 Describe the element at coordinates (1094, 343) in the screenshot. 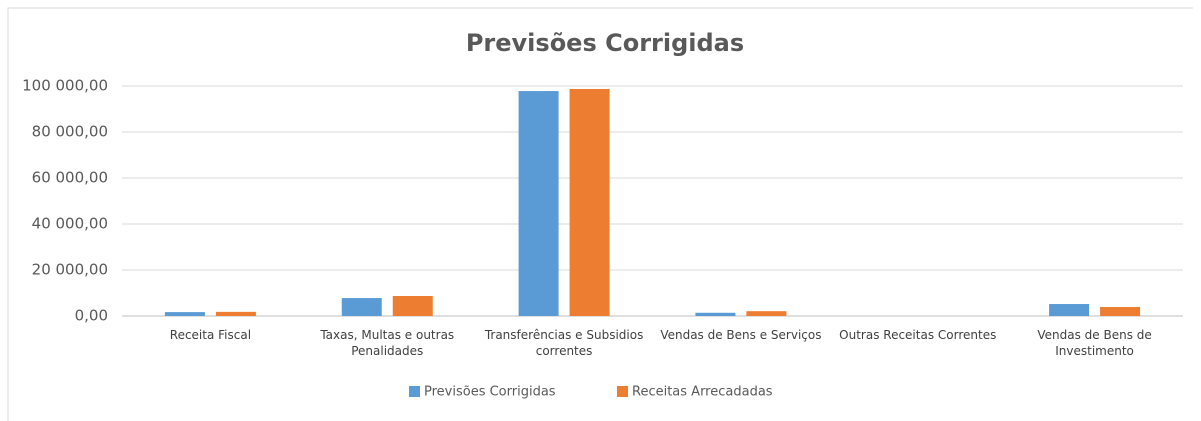

I see `x-tick-label: Vendas de Bens de Investimento` at that location.